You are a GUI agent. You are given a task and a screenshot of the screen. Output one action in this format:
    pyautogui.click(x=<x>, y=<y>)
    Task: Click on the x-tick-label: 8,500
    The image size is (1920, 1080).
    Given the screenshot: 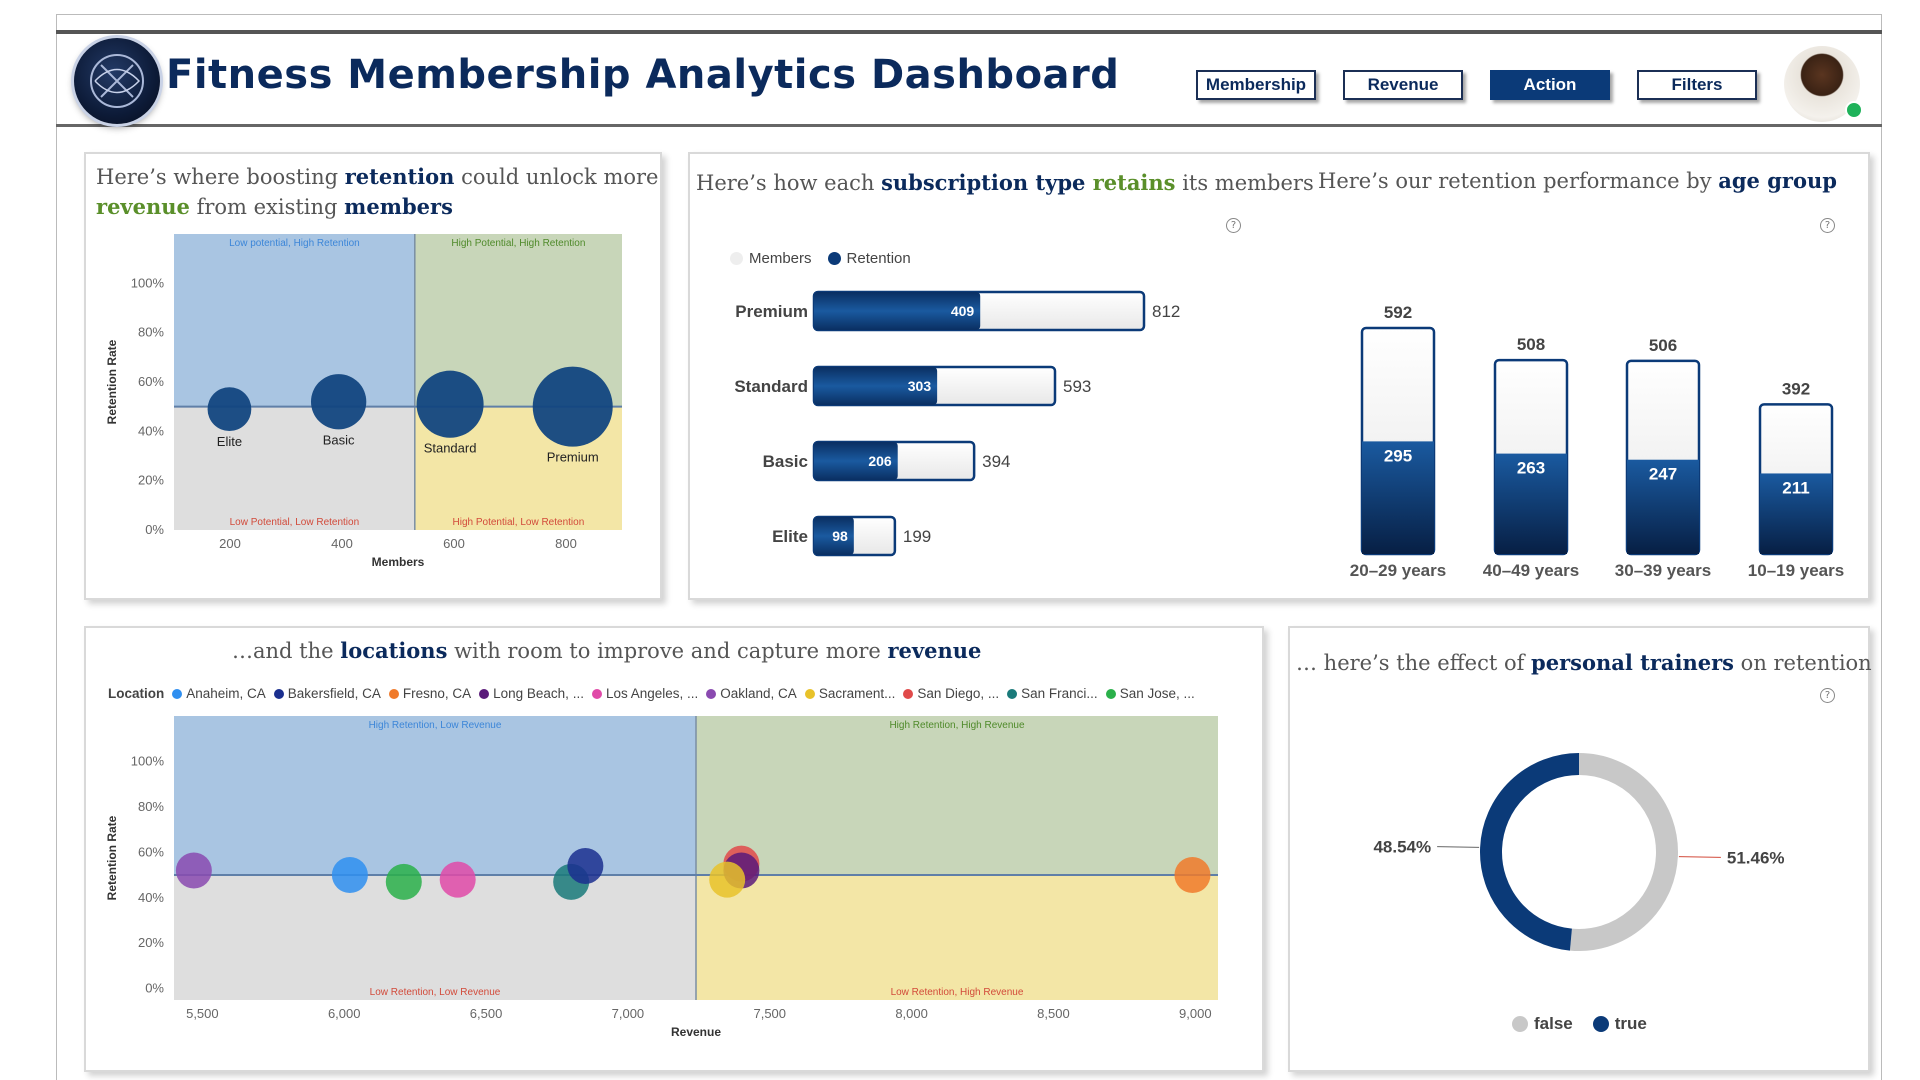 What is the action you would take?
    pyautogui.click(x=1053, y=1013)
    